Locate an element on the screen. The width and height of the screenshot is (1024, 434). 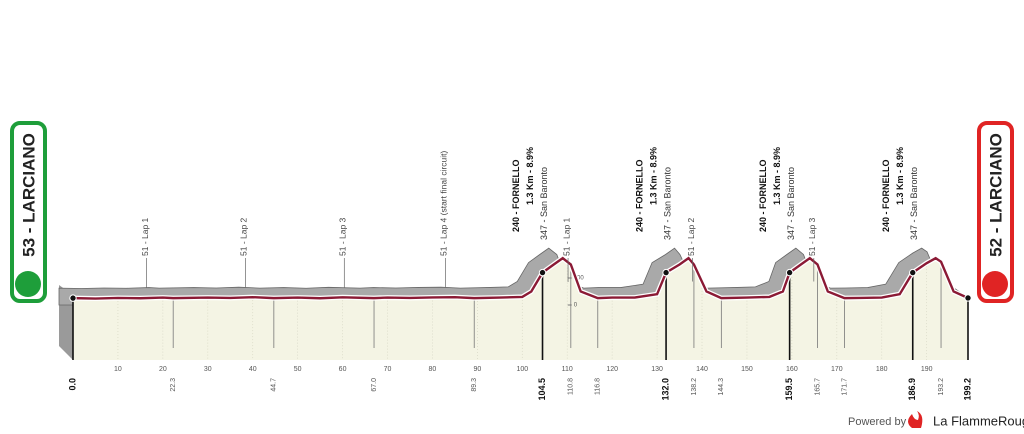
profile-line is located at coordinates (520, 278).